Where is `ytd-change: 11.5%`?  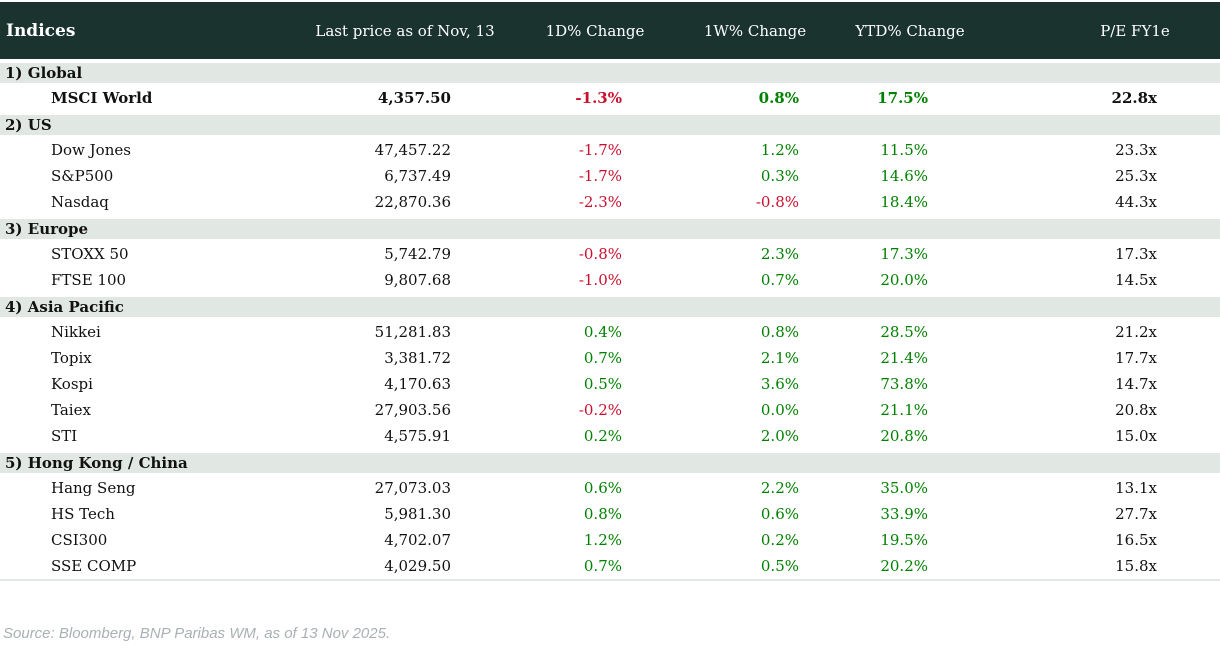
ytd-change: 11.5% is located at coordinates (910, 150).